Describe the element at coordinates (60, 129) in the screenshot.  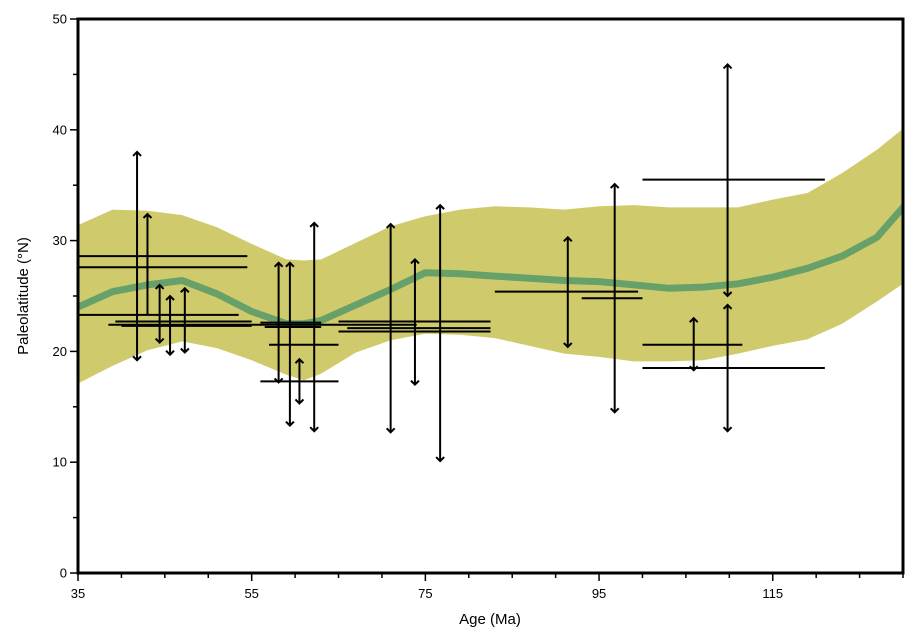
I see `y-tick-label: 40` at that location.